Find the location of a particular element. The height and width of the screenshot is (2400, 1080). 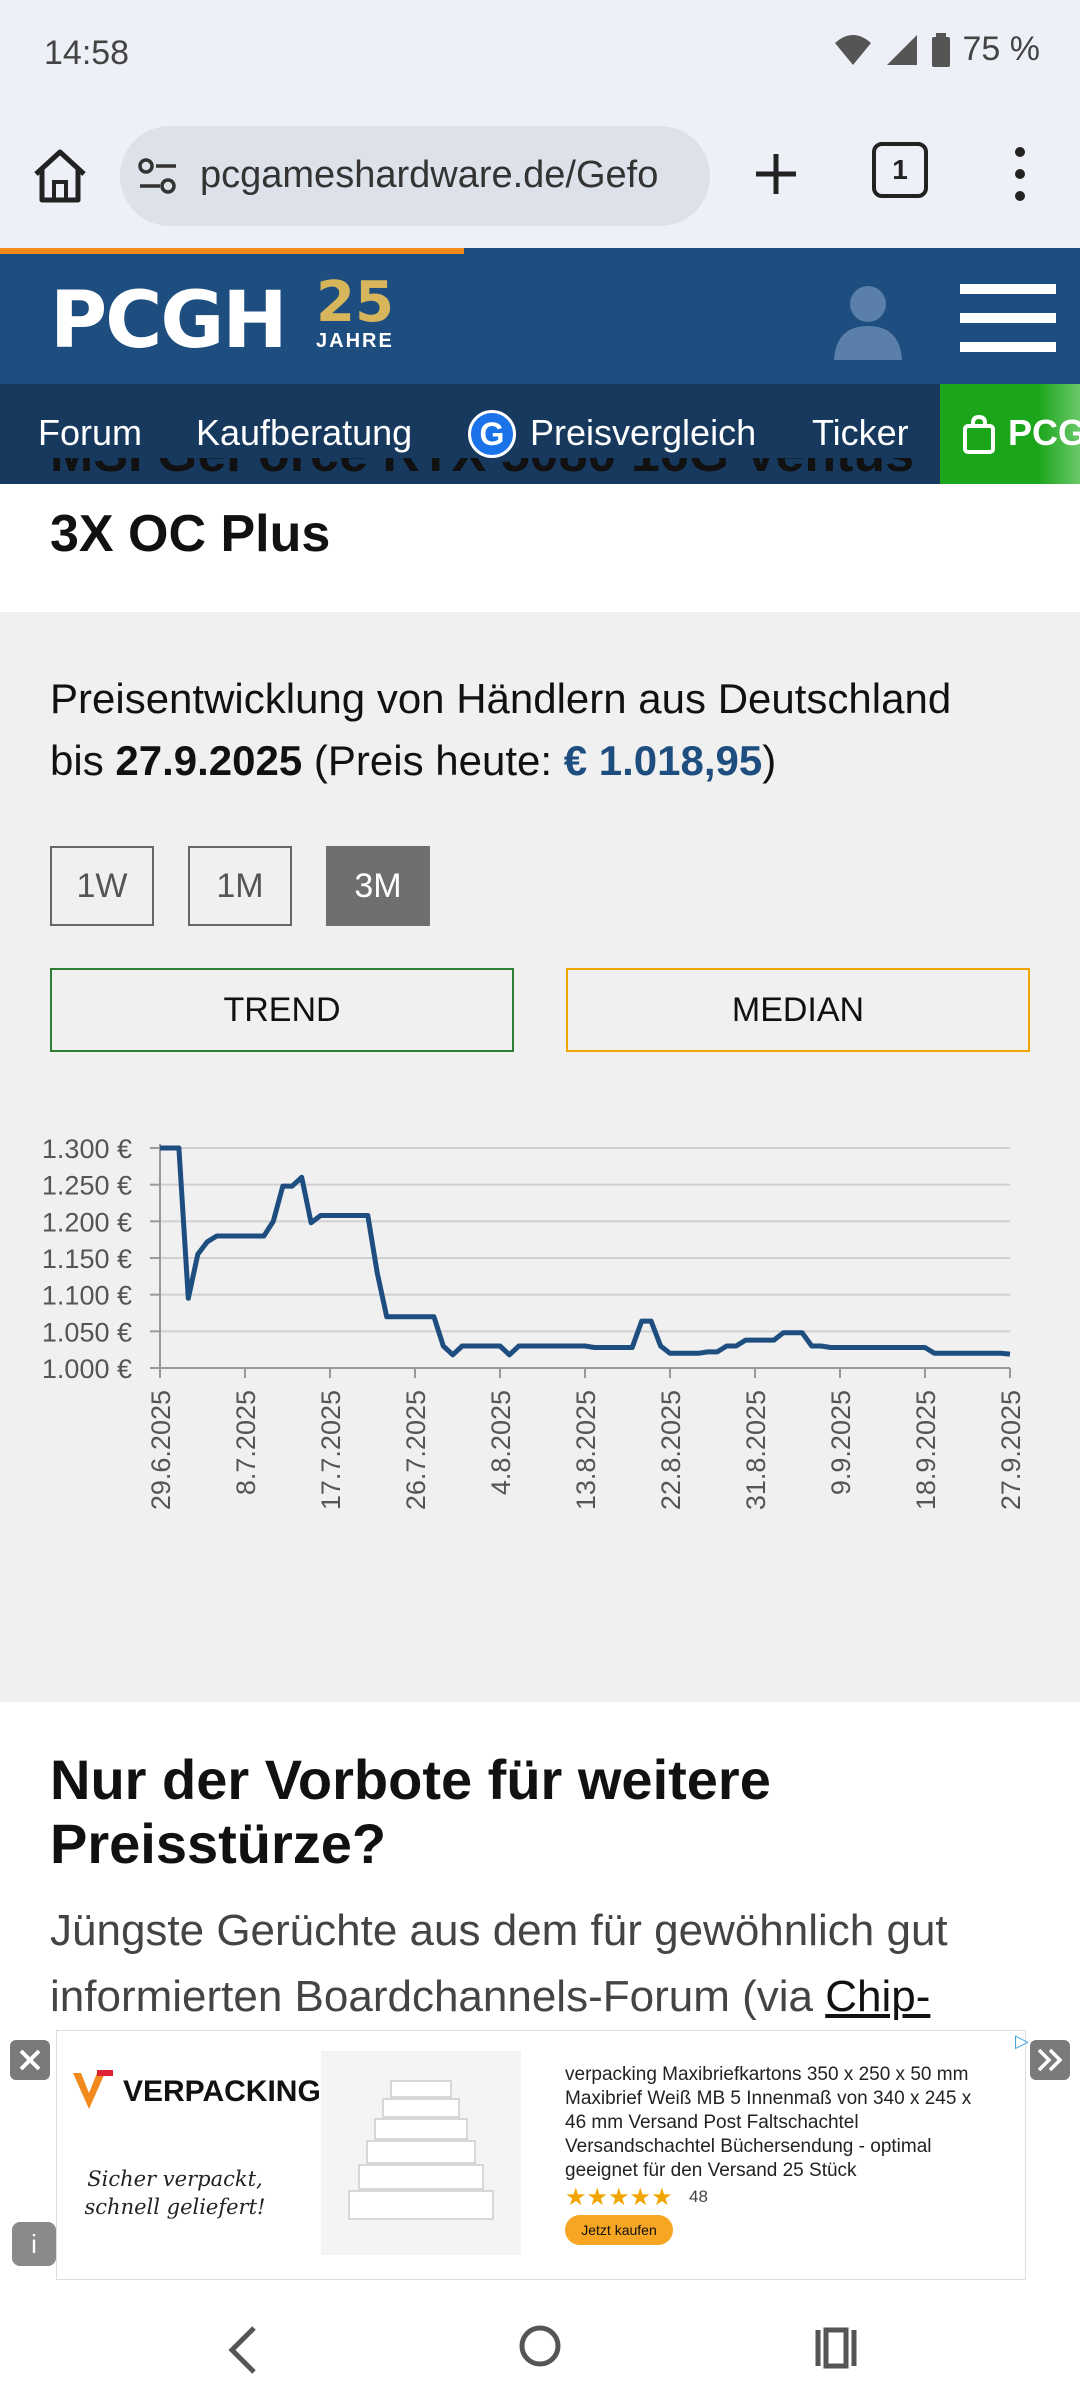

chart-y-tick-label: 1.000 € is located at coordinates (87, 1369).